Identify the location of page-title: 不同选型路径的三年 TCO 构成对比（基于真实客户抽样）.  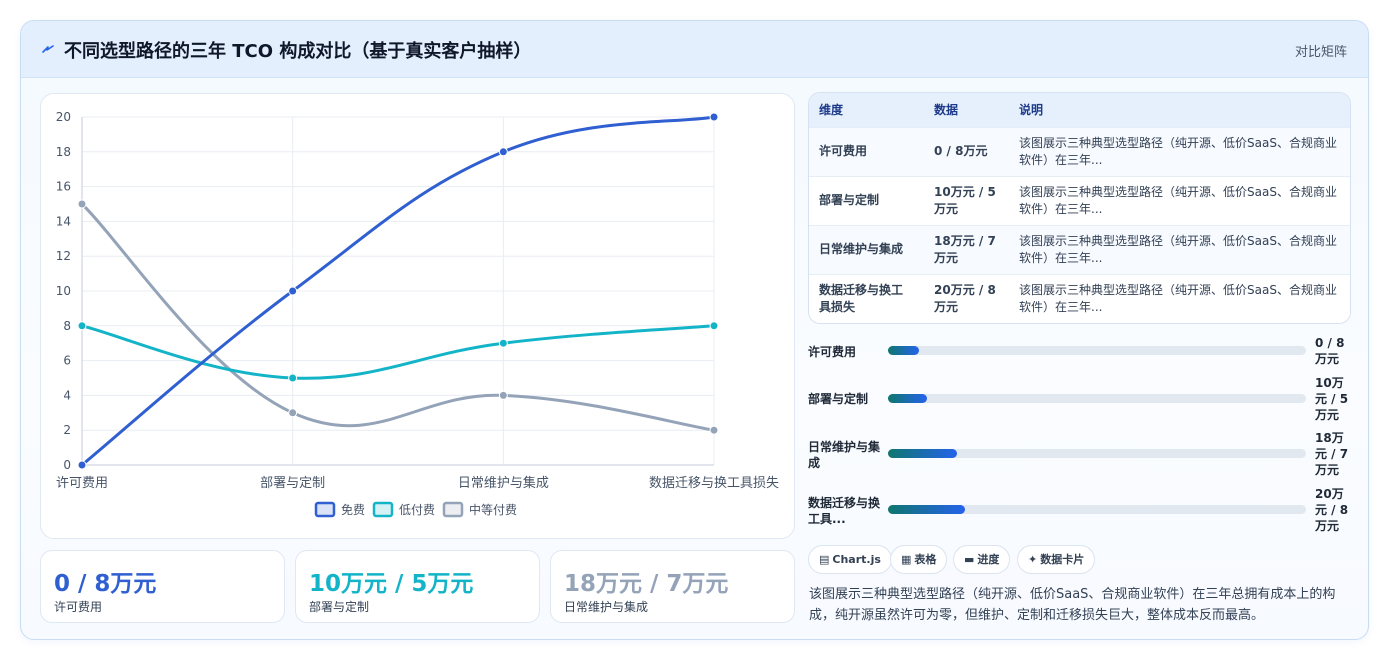
(298, 51).